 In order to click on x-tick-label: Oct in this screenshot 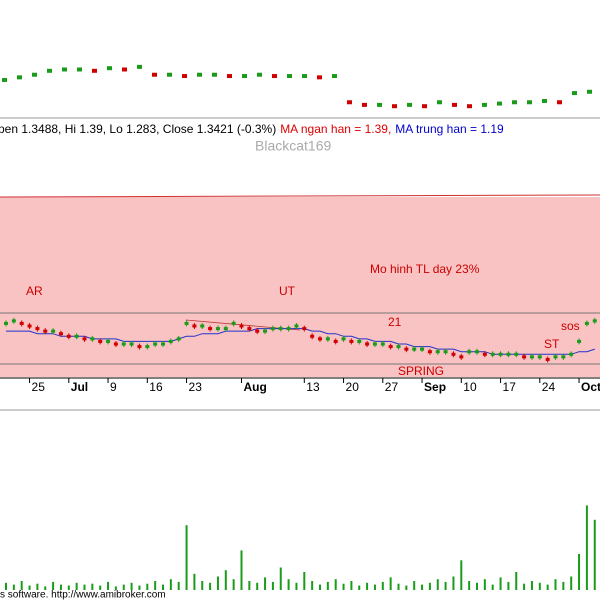, I will do `click(590, 387)`.